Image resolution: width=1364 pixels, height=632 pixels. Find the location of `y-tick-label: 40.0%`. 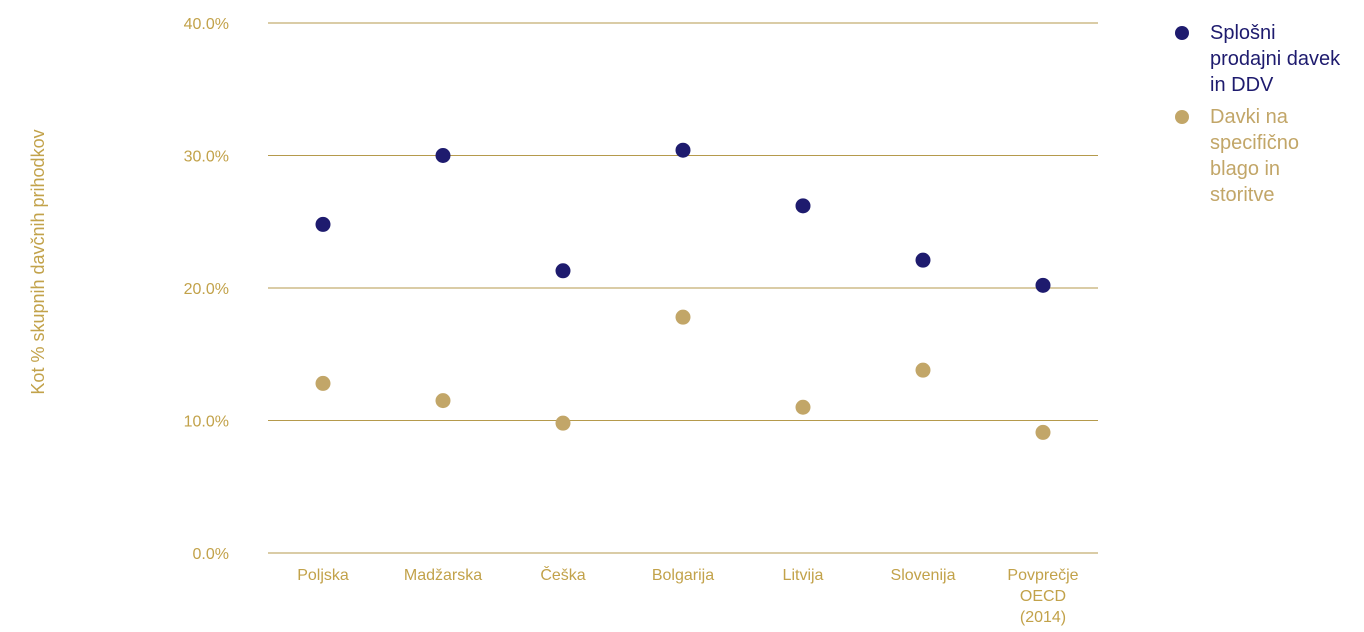

y-tick-label: 40.0% is located at coordinates (206, 24).